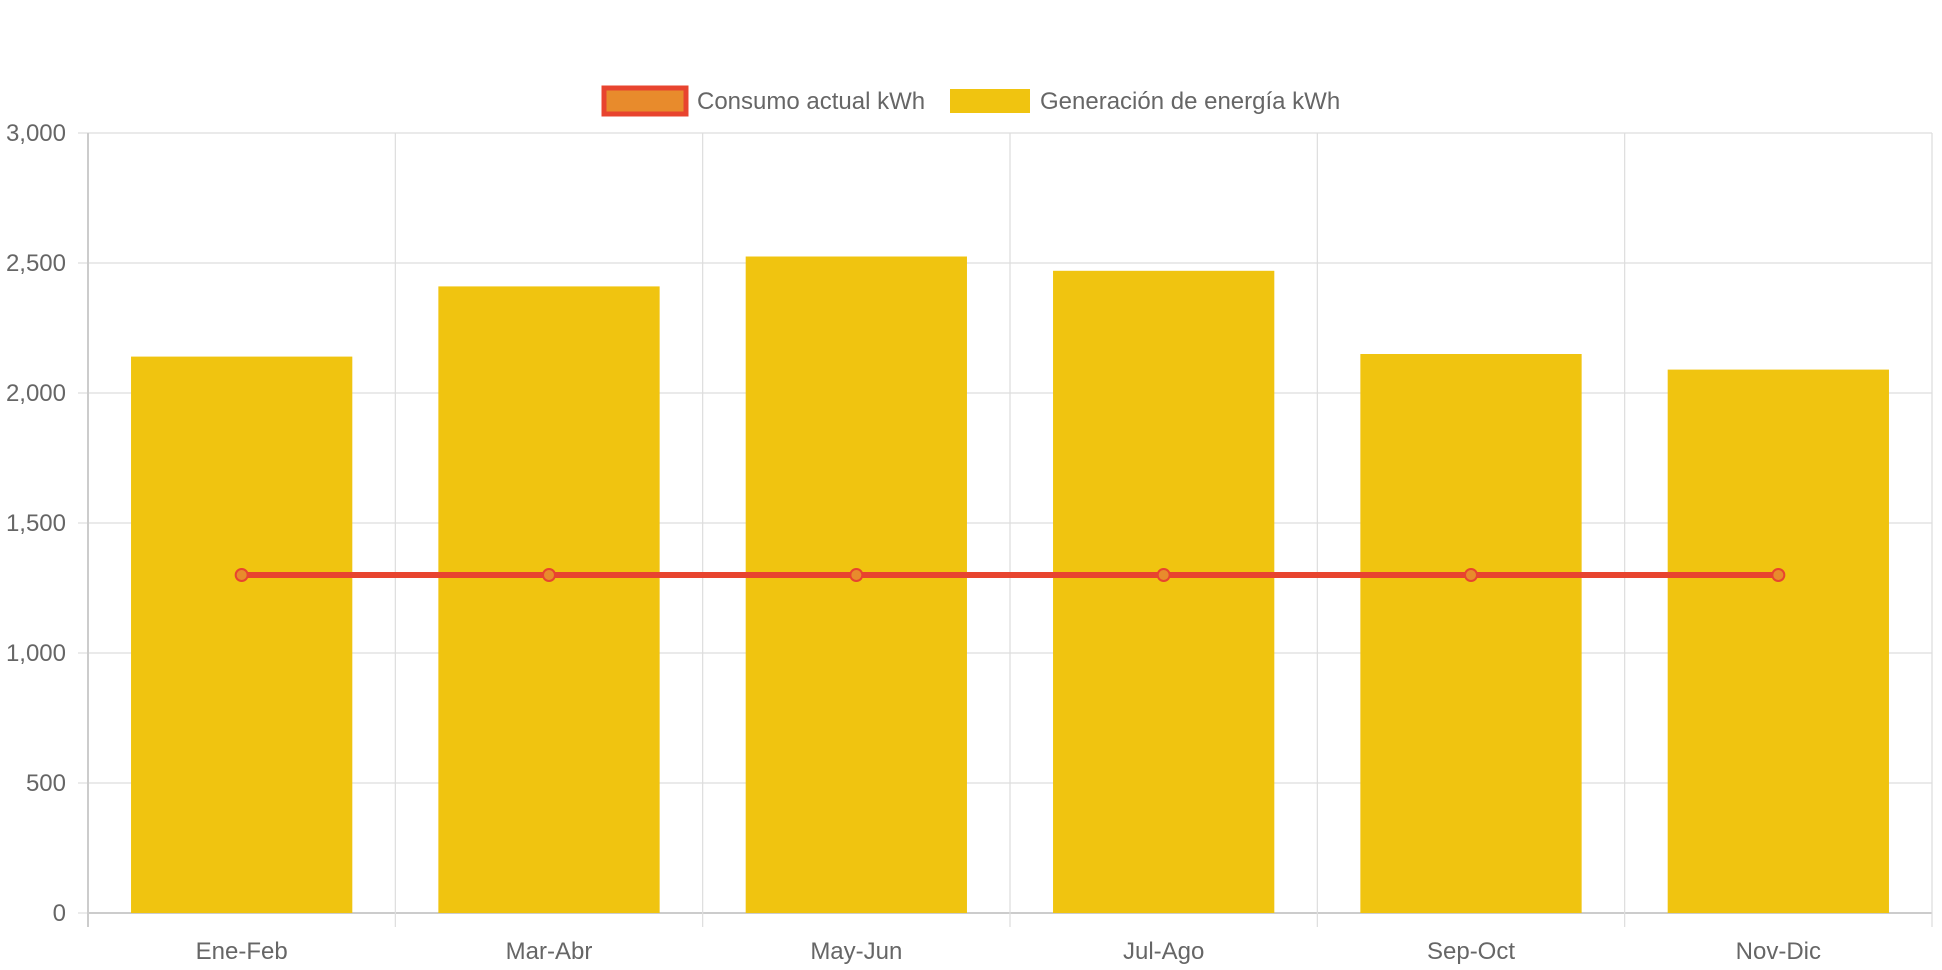 This screenshot has width=1942, height=970. Describe the element at coordinates (549, 575) in the screenshot. I see `consumo-point-mar-abr` at that location.